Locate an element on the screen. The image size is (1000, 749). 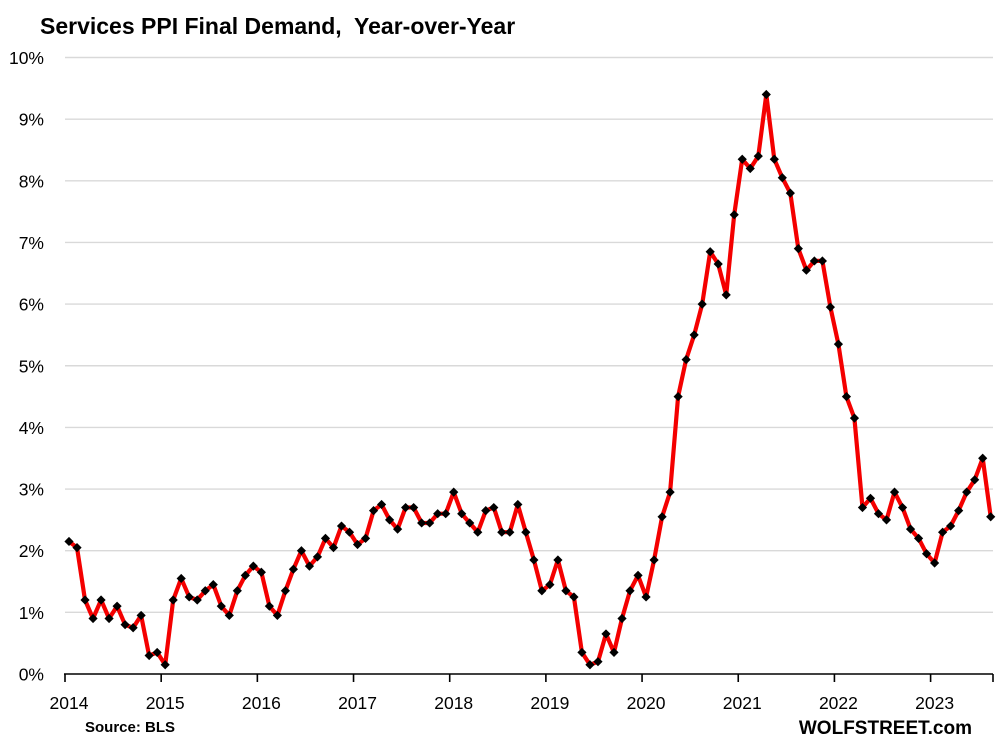
x-tick-label: 2021 is located at coordinates (742, 703).